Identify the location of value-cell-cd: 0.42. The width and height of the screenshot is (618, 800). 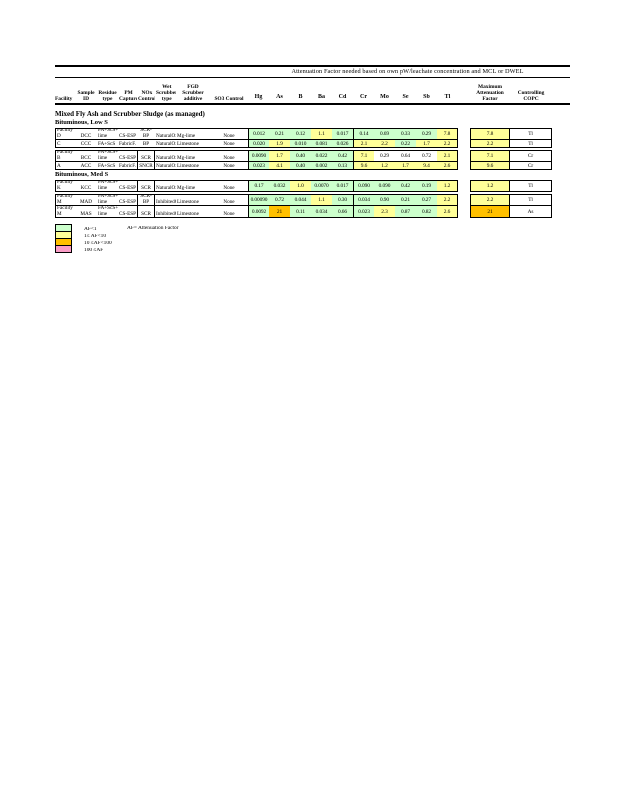
(342, 156).